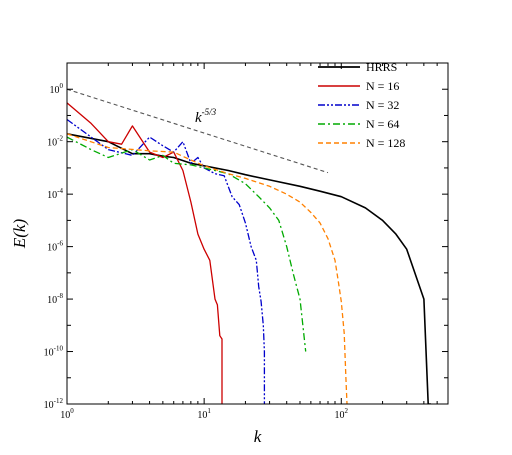 The image size is (512, 455). I want to click on x-tick-label: 10², so click(342, 414).